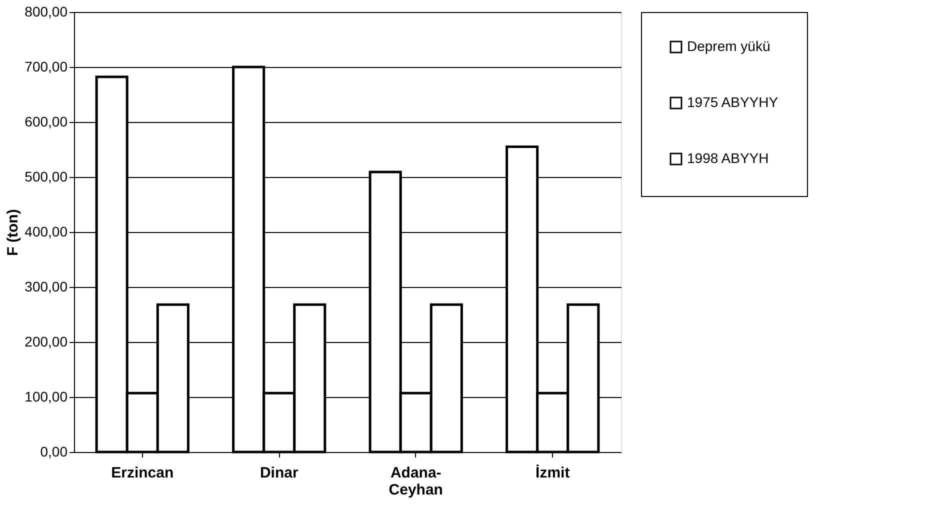 The width and height of the screenshot is (932, 529). What do you see at coordinates (553, 473) in the screenshot?
I see `x-tick-label: İzmit` at bounding box center [553, 473].